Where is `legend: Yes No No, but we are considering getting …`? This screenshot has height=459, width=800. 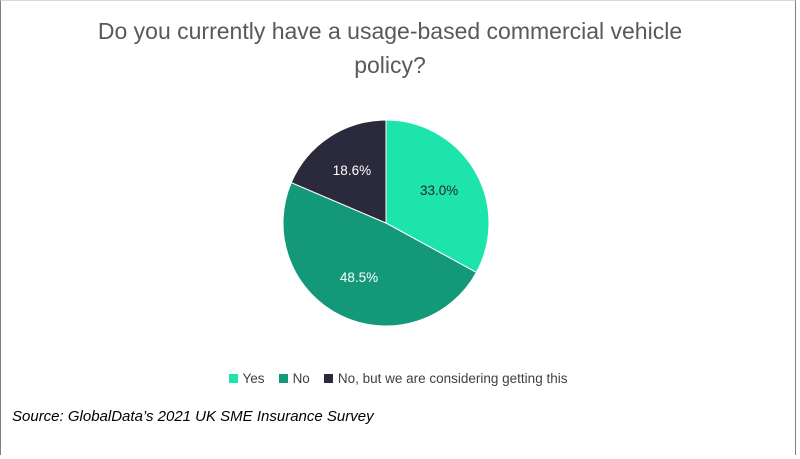
legend: Yes No No, but we are considering getting … is located at coordinates (398, 378).